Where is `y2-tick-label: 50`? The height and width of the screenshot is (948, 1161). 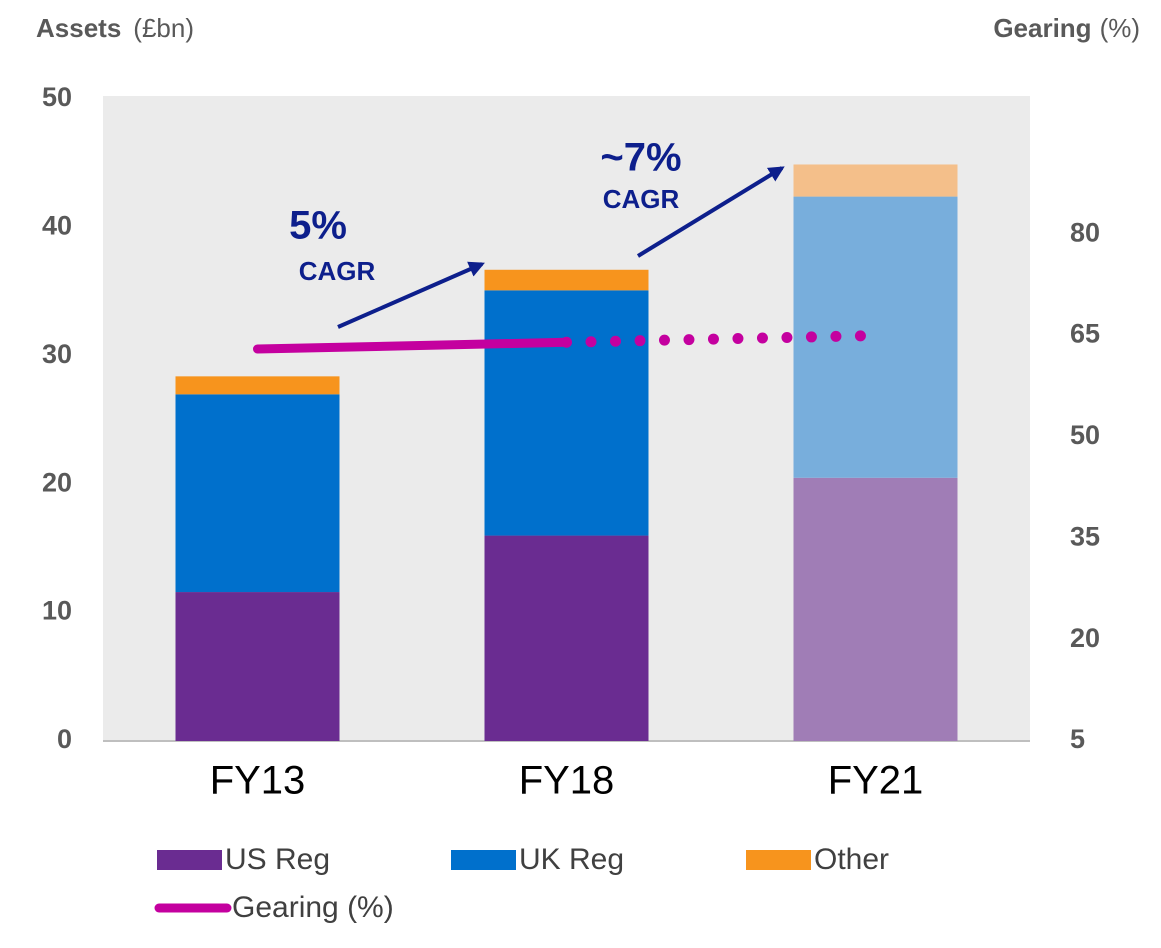
y2-tick-label: 50 is located at coordinates (1085, 435).